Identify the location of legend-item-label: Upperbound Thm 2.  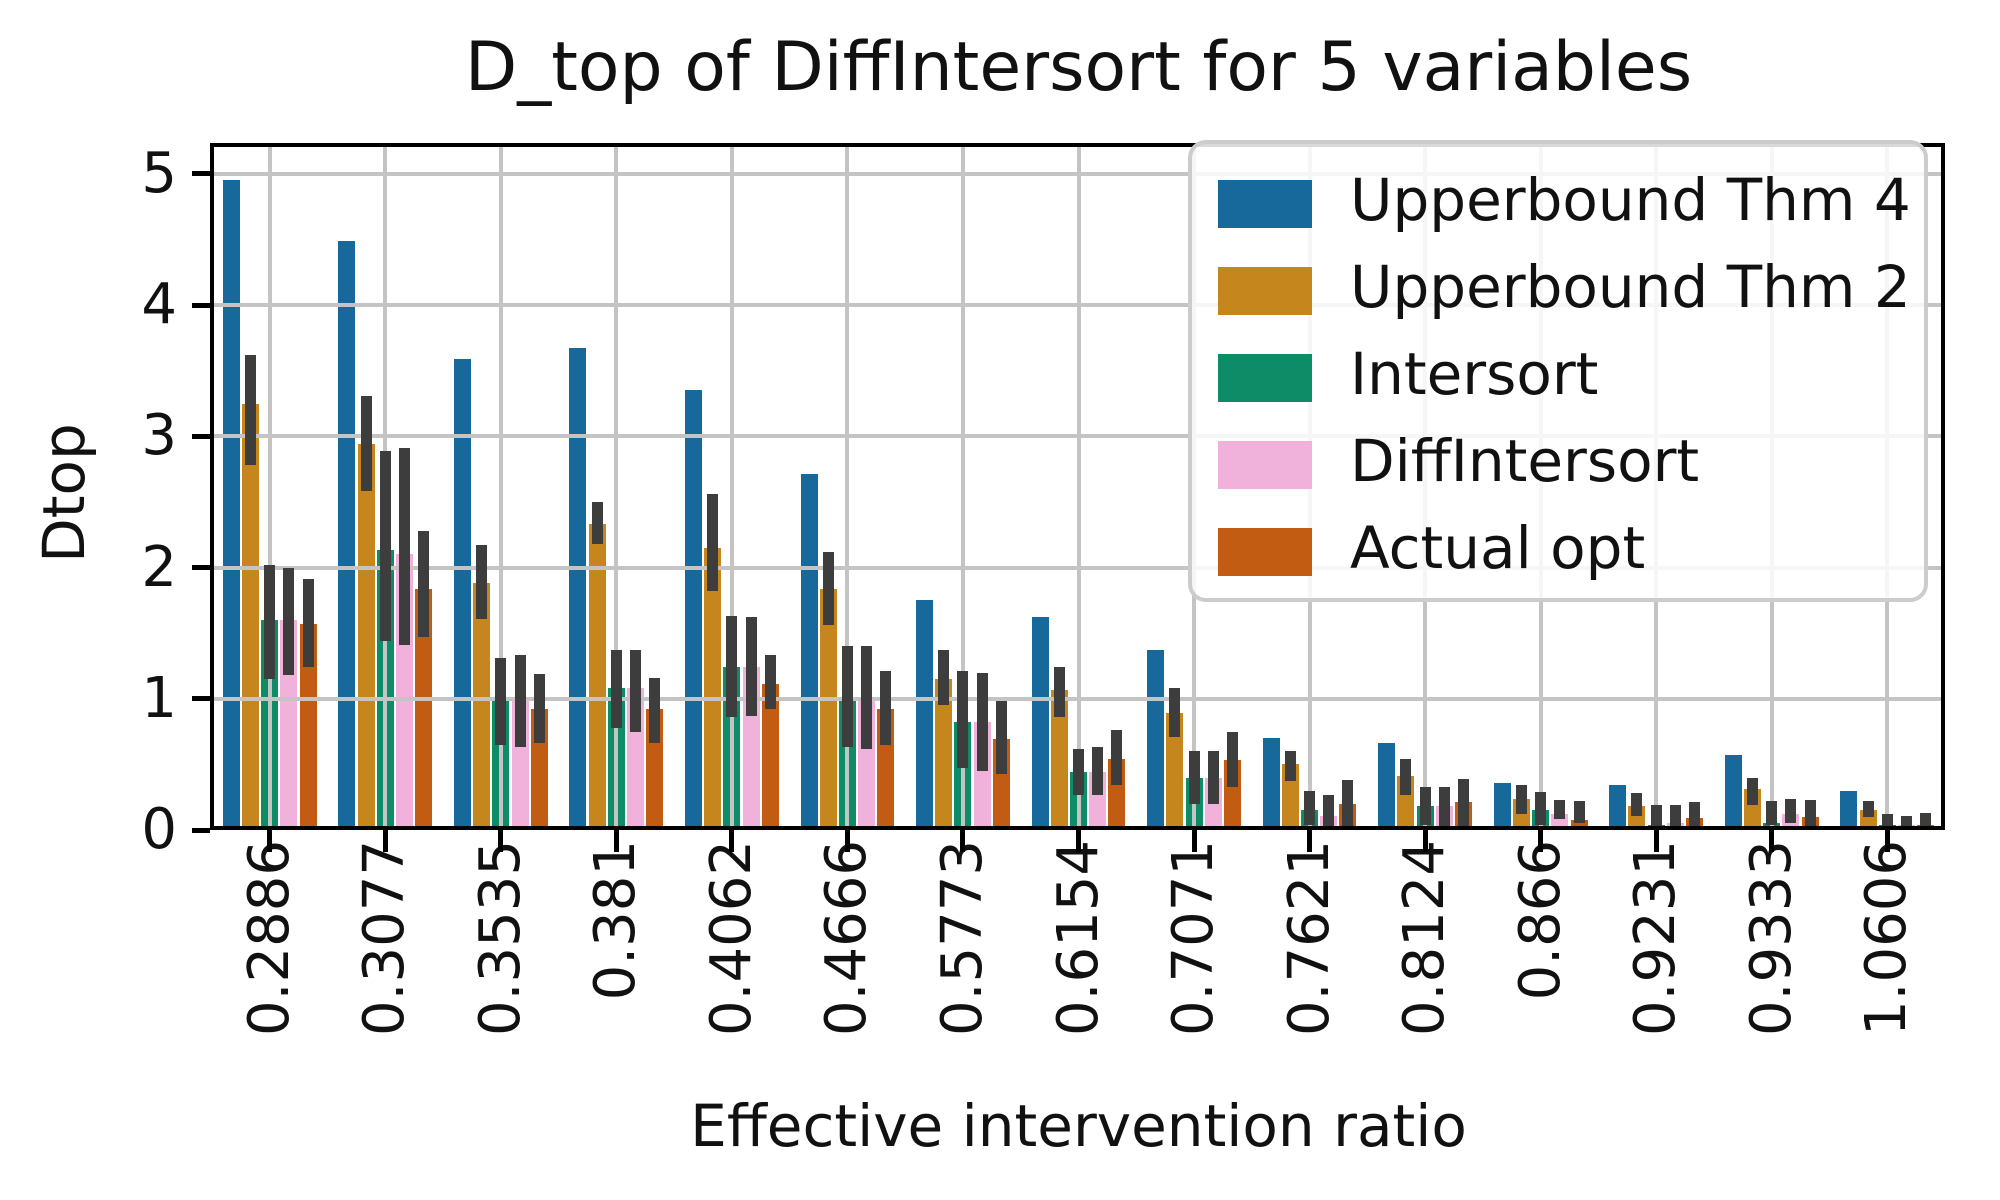
(1630, 287).